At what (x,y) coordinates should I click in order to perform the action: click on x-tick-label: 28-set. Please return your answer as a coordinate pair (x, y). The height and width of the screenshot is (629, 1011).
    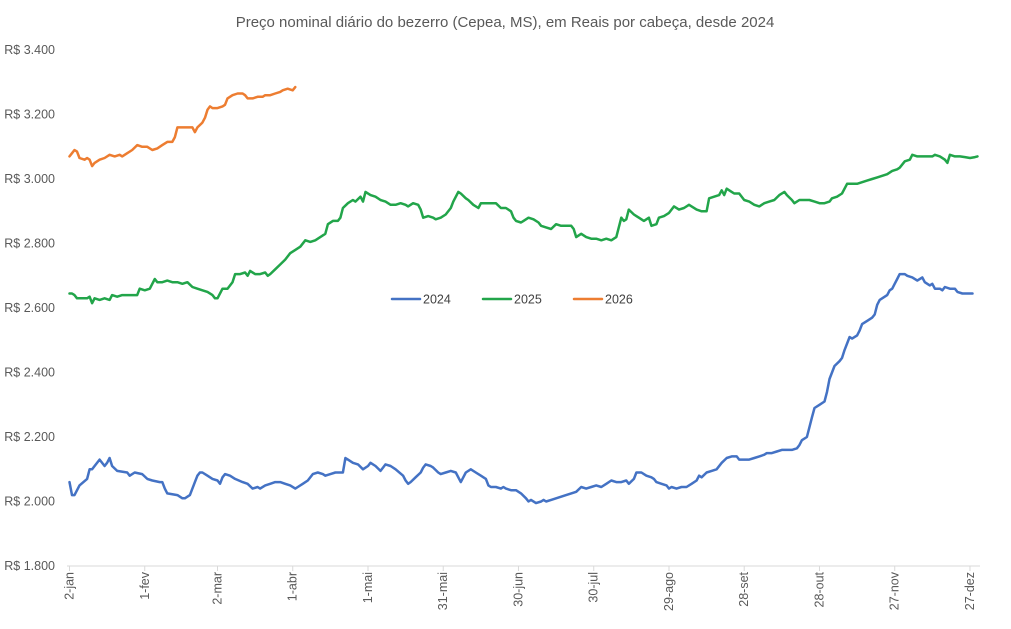
    Looking at the image, I should click on (744, 588).